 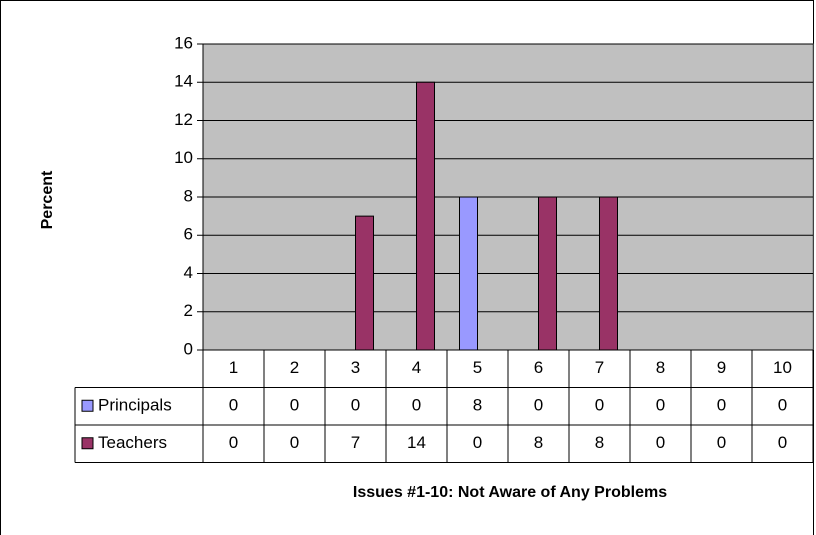 I want to click on x-tick-label: 4, so click(x=416, y=367).